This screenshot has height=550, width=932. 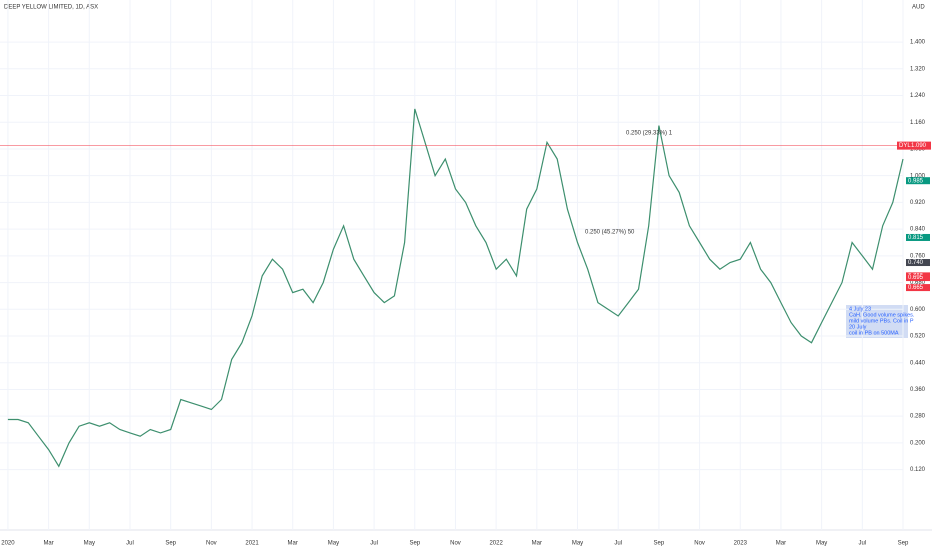 I want to click on price-label: 0.740, so click(x=916, y=263).